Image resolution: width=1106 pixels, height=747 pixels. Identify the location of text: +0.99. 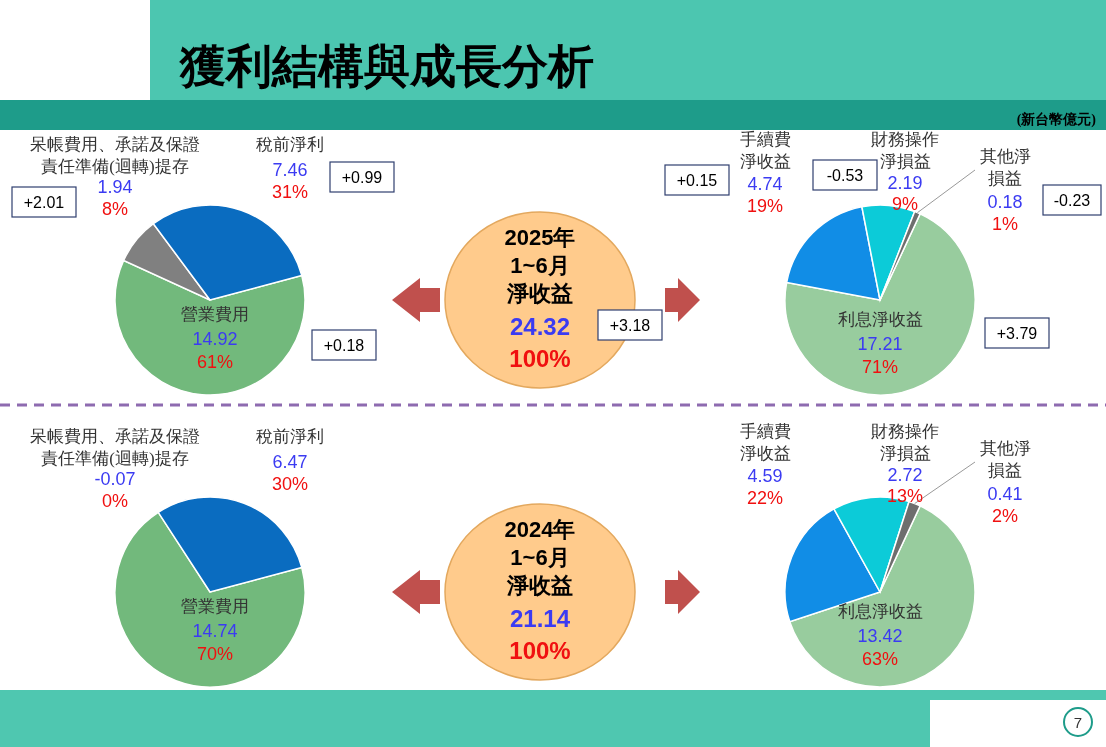
(362, 177).